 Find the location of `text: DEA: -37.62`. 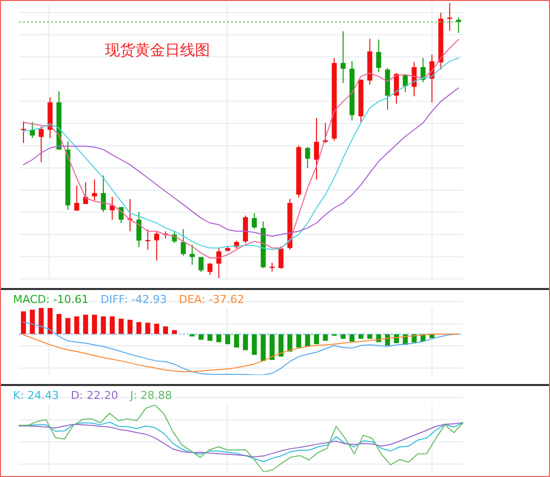

text: DEA: -37.62 is located at coordinates (211, 299).